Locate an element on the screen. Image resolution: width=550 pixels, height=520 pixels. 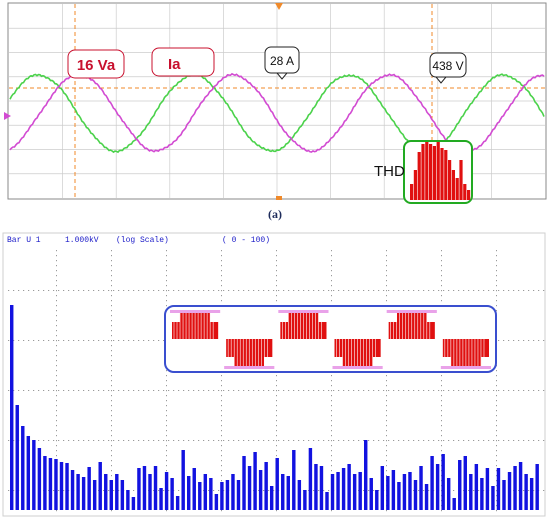
ripple-envelope is located at coordinates (465, 367).